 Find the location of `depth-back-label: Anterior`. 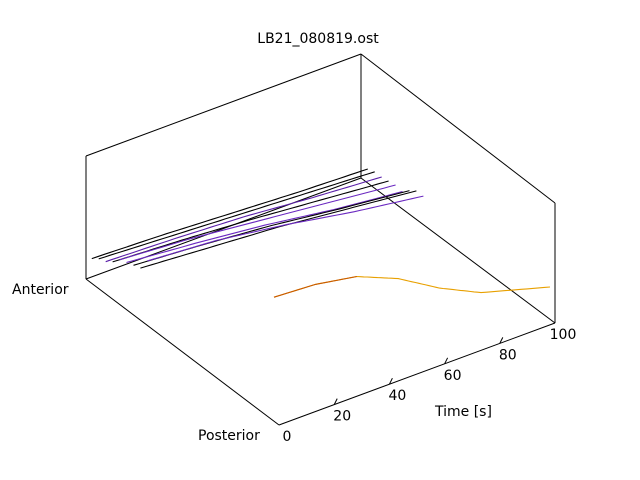

depth-back-label: Anterior is located at coordinates (40, 290).